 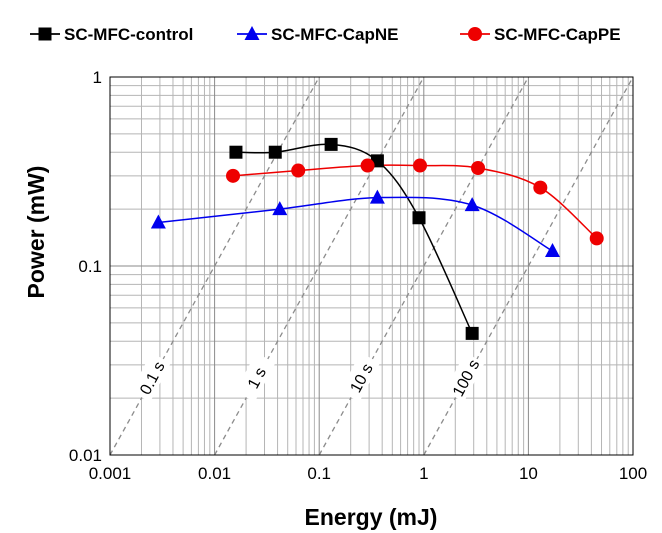 What do you see at coordinates (319, 473) in the screenshot?
I see `x-tick-label: 0.1` at bounding box center [319, 473].